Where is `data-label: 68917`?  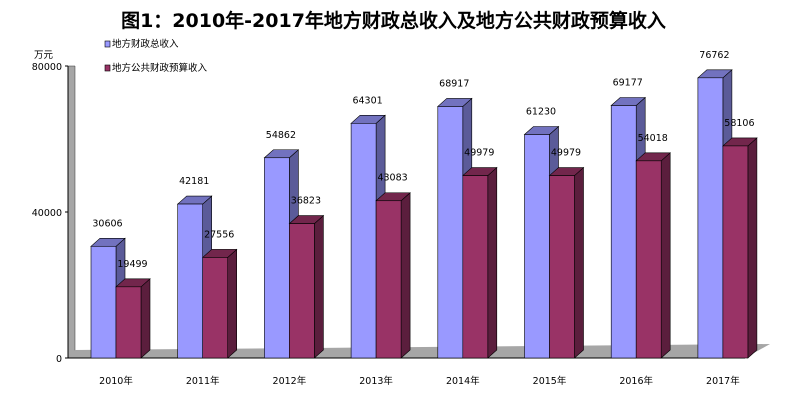 data-label: 68917 is located at coordinates (454, 83).